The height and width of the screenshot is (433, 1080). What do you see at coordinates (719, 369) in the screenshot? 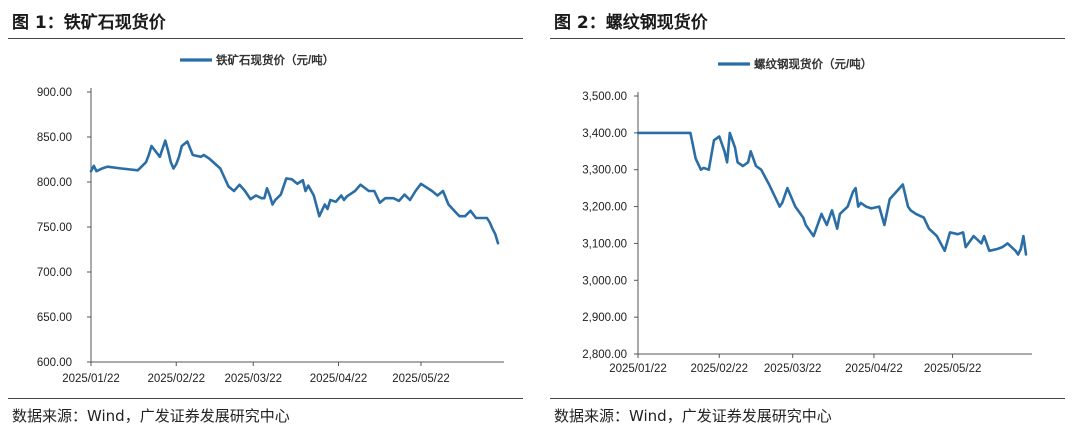
I see `x-tick-label: 2025/02/22` at bounding box center [719, 369].